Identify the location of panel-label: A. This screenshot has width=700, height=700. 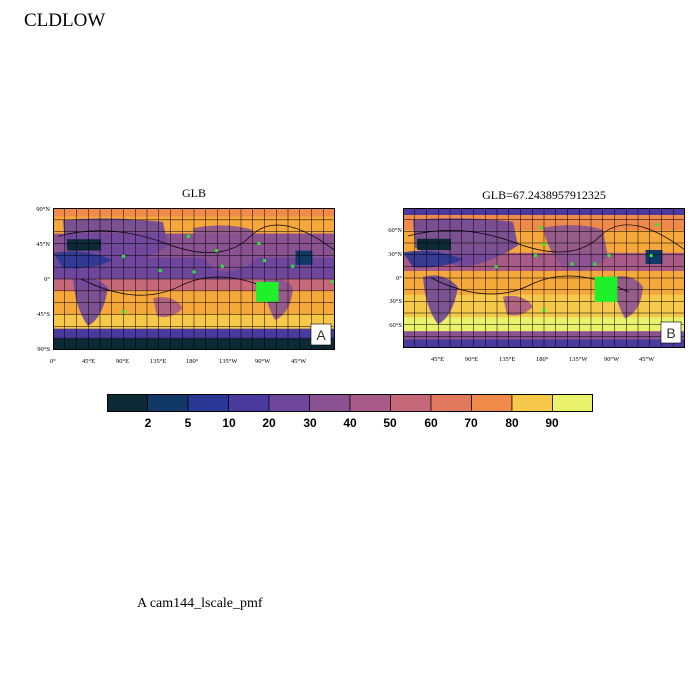
(321, 335).